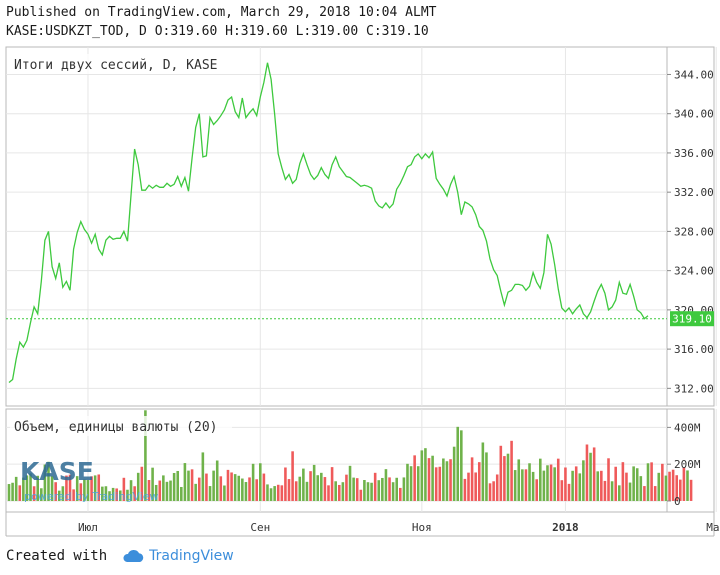 The height and width of the screenshot is (575, 720). Describe the element at coordinates (713, 527) in the screenshot. I see `time-tick-label: Мар` at that location.